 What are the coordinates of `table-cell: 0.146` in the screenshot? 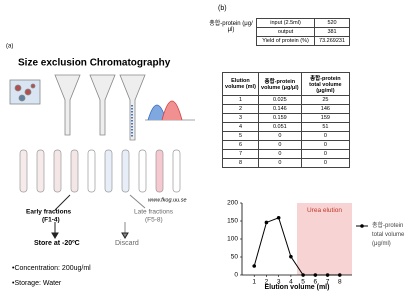 It's located at (279, 109).